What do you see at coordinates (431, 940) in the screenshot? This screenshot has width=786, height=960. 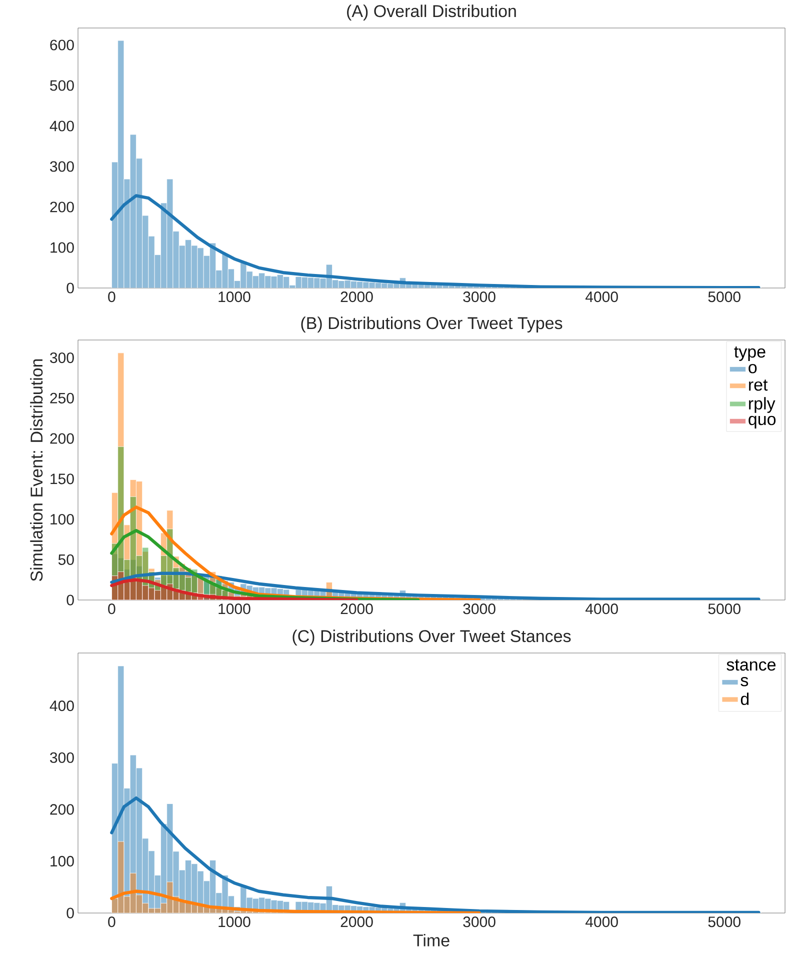 I see `x-axis-title: Time` at bounding box center [431, 940].